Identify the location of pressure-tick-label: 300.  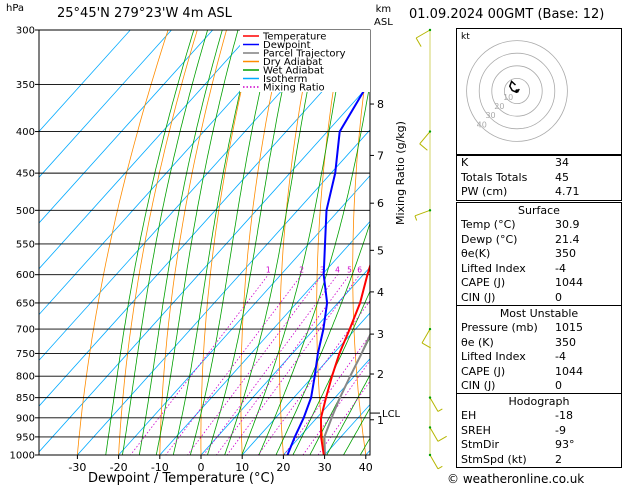
(25, 31).